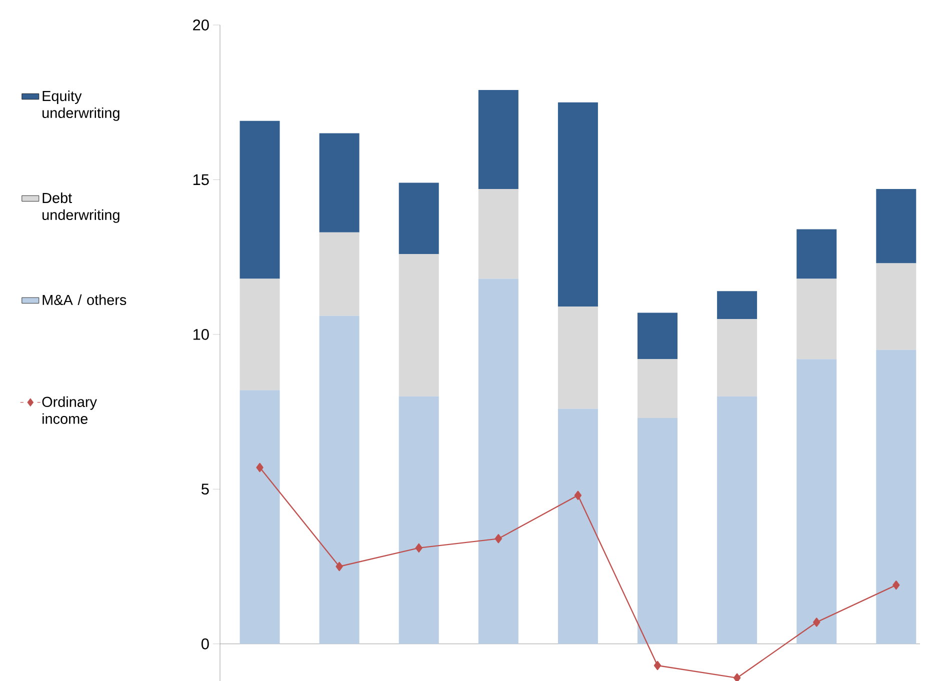  Describe the element at coordinates (84, 300) in the screenshot. I see `legend-label: M&A / others` at that location.